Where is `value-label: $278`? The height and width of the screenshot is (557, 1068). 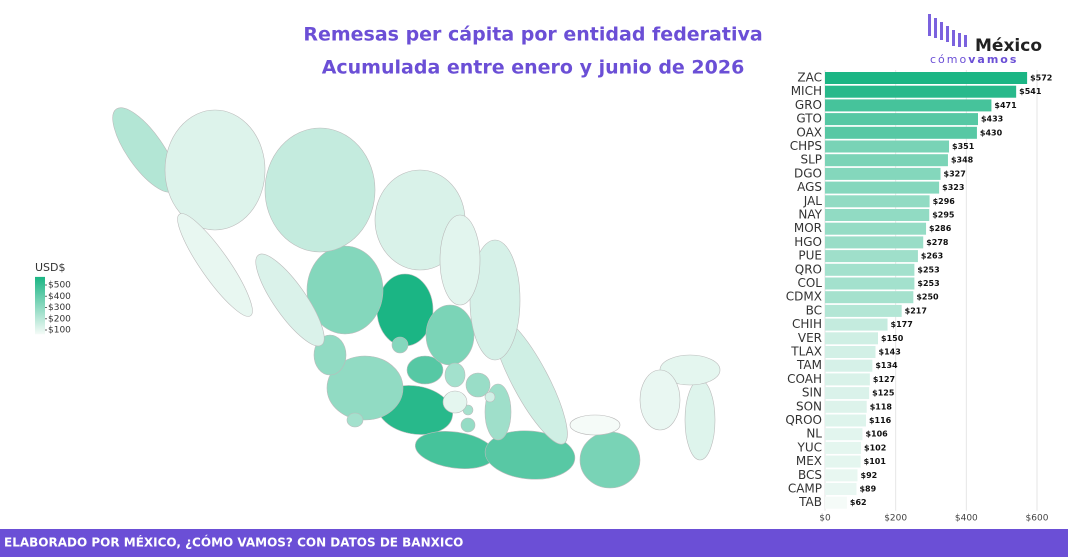
value-label: $278 is located at coordinates (937, 242).